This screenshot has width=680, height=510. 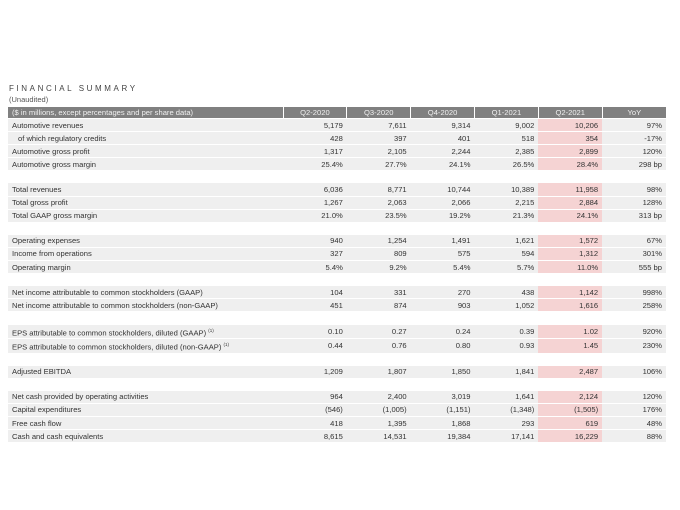 I want to click on column-header: YoY, so click(x=633, y=113).